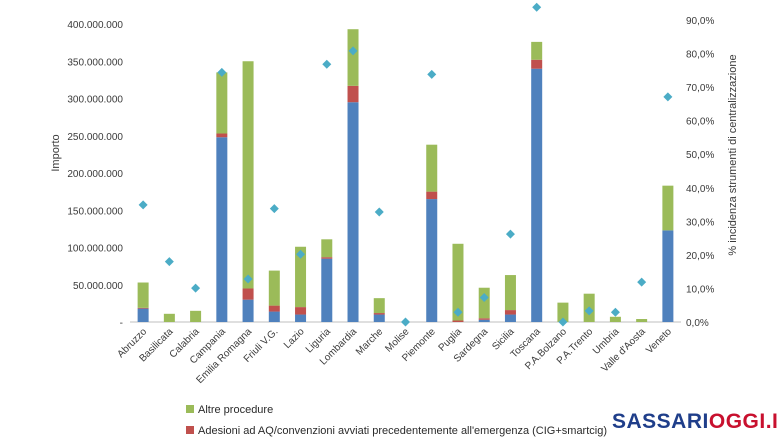 Image resolution: width=777 pixels, height=437 pixels. I want to click on brand-logo: SASSARIOGGI.IT, so click(694, 421).